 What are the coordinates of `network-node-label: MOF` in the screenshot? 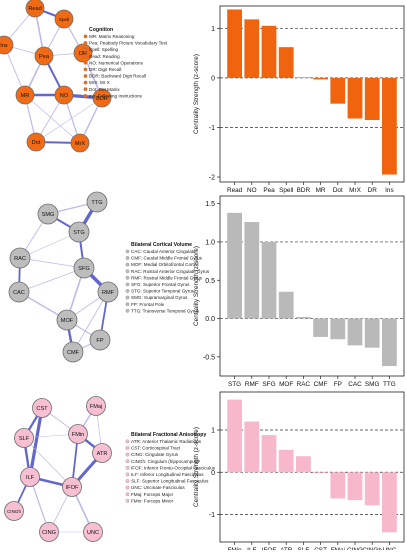 It's located at (67, 321).